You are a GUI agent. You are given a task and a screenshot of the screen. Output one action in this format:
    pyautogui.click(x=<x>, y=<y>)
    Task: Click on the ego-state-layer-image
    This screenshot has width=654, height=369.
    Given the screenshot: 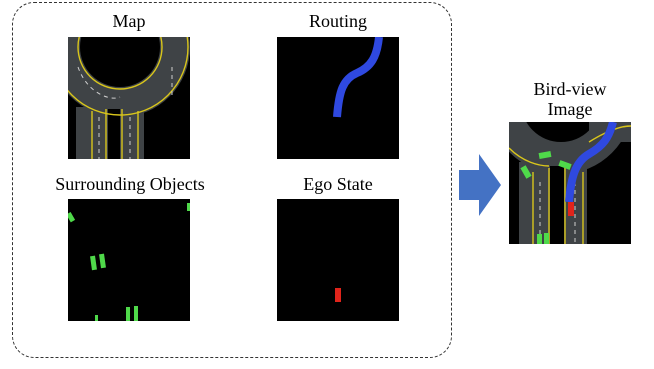 What is the action you would take?
    pyautogui.click(x=338, y=260)
    